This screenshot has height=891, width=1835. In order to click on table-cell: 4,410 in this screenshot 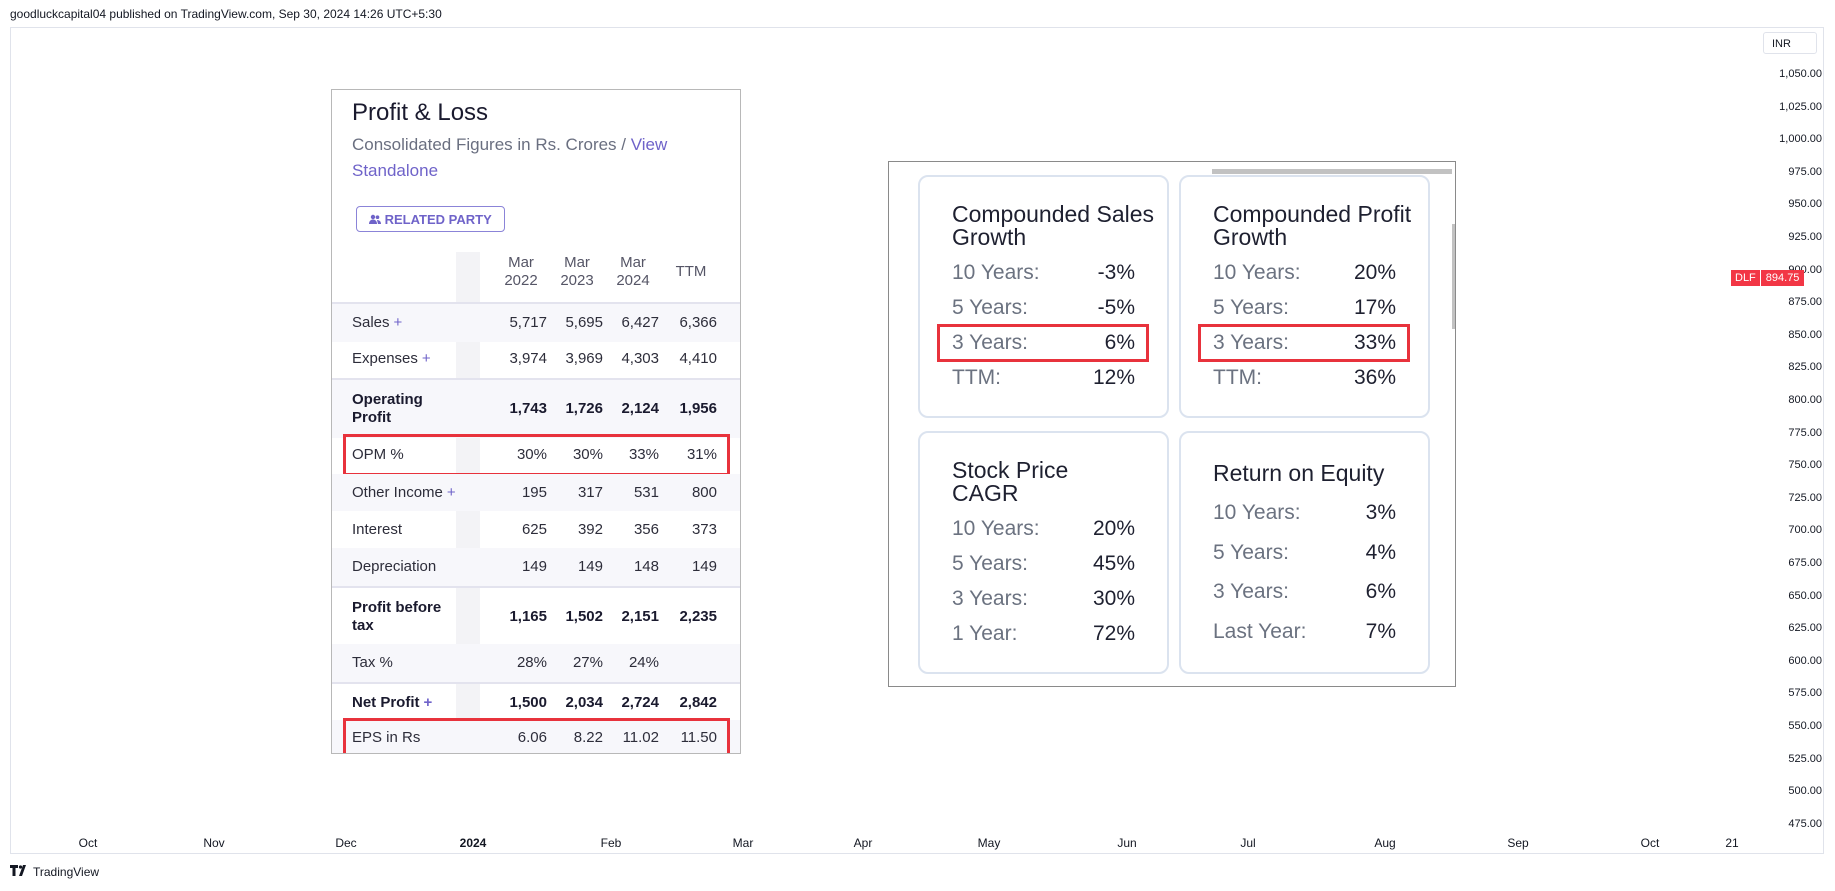, I will do `click(698, 358)`.